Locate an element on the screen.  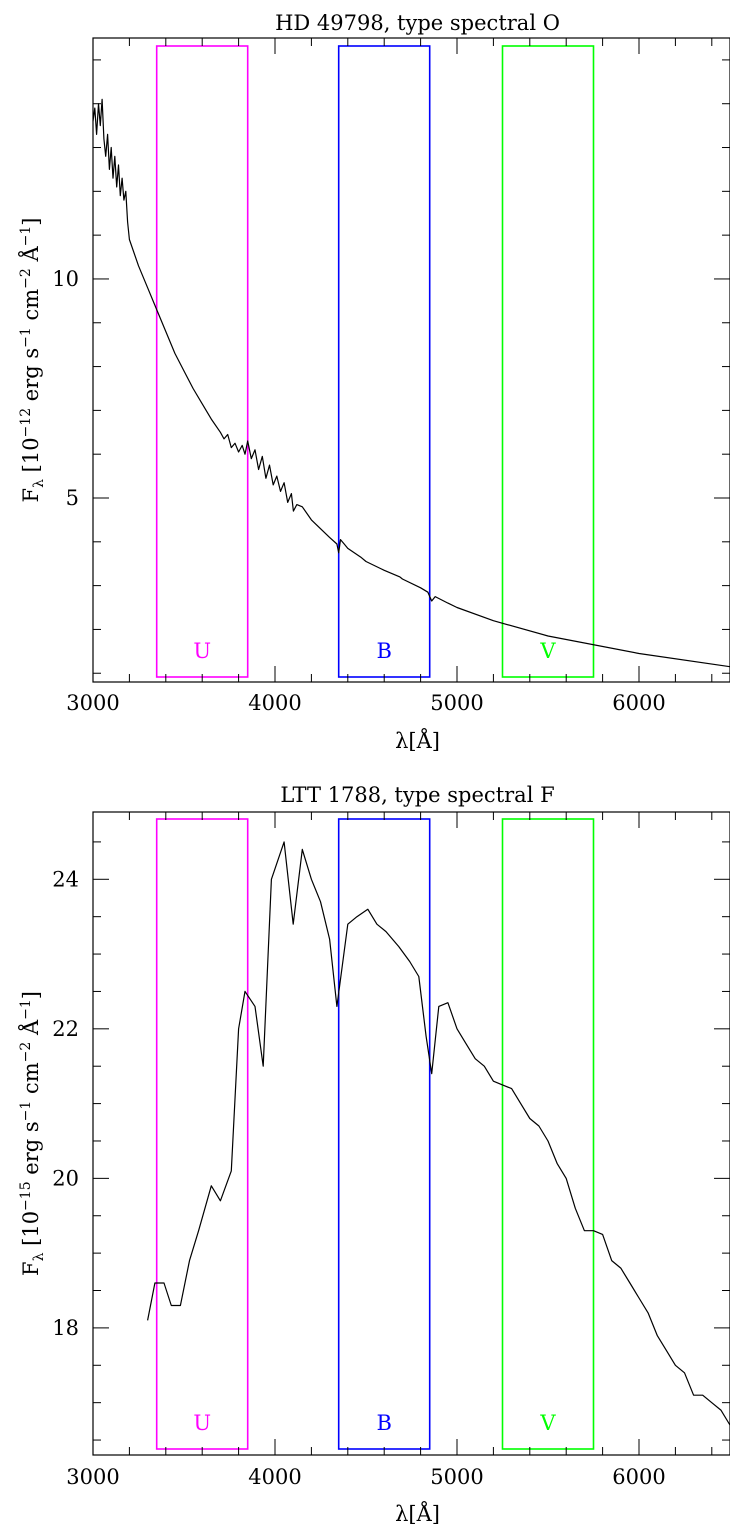
y-tick-label: 10 is located at coordinates (65, 279).